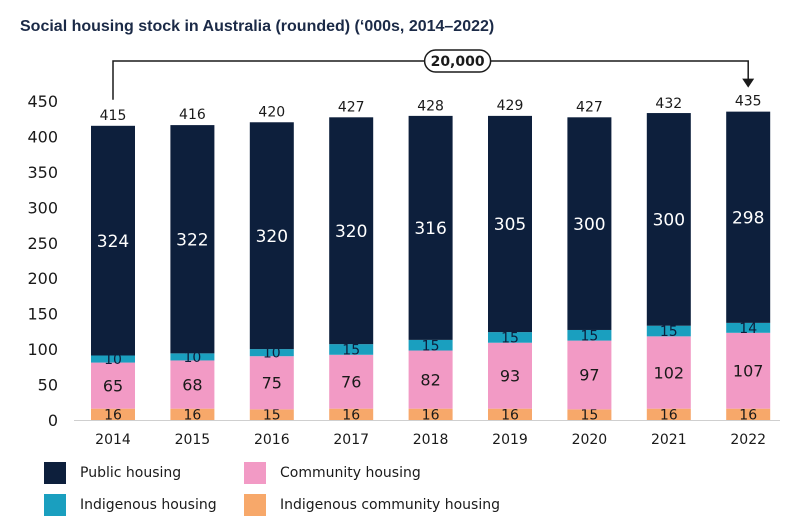 This screenshot has width=800, height=524. I want to click on legend-swatch-indigenous, so click(55, 505).